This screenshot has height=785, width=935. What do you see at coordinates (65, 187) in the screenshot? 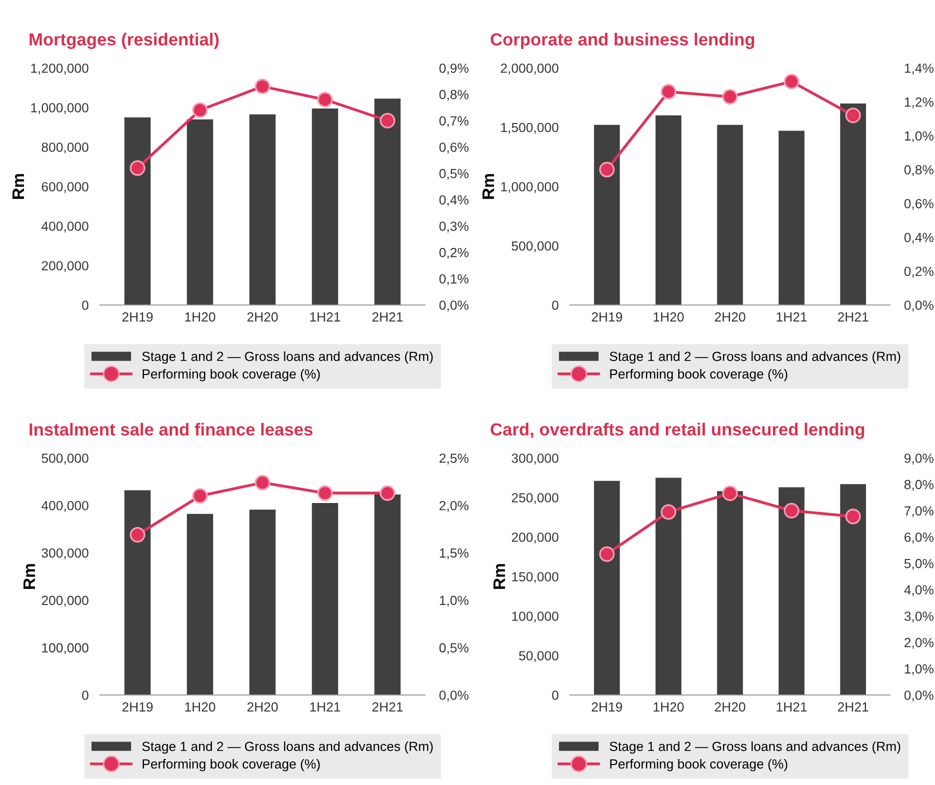
I see `y-tick-label: 600,000` at bounding box center [65, 187].